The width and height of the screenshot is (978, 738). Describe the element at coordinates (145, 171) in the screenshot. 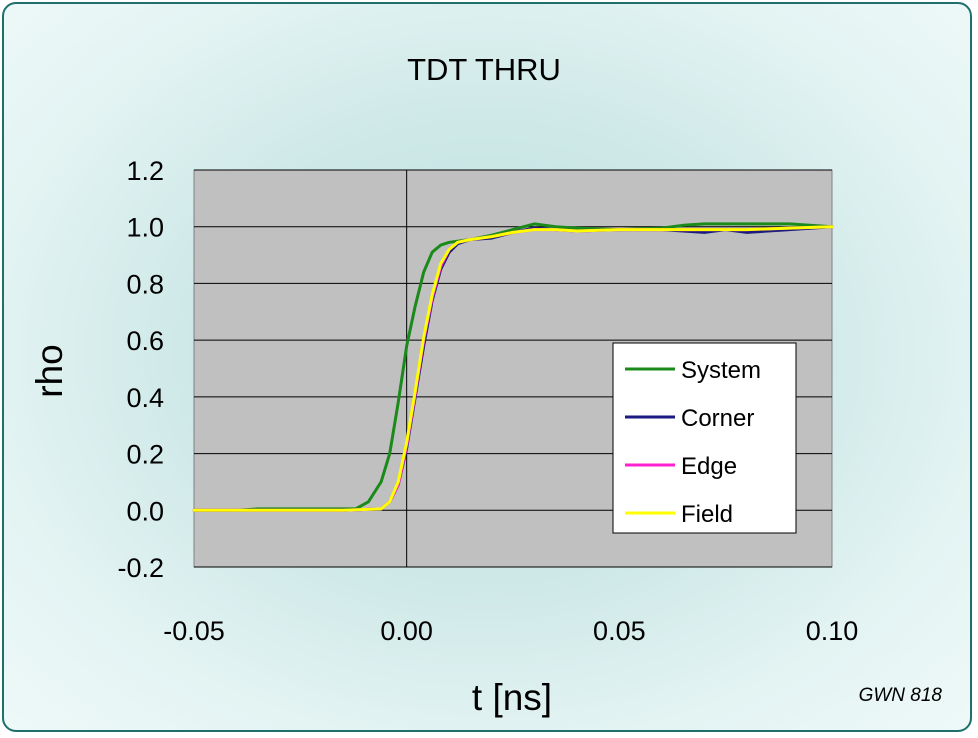

I see `y-tick-label: 1.2` at that location.